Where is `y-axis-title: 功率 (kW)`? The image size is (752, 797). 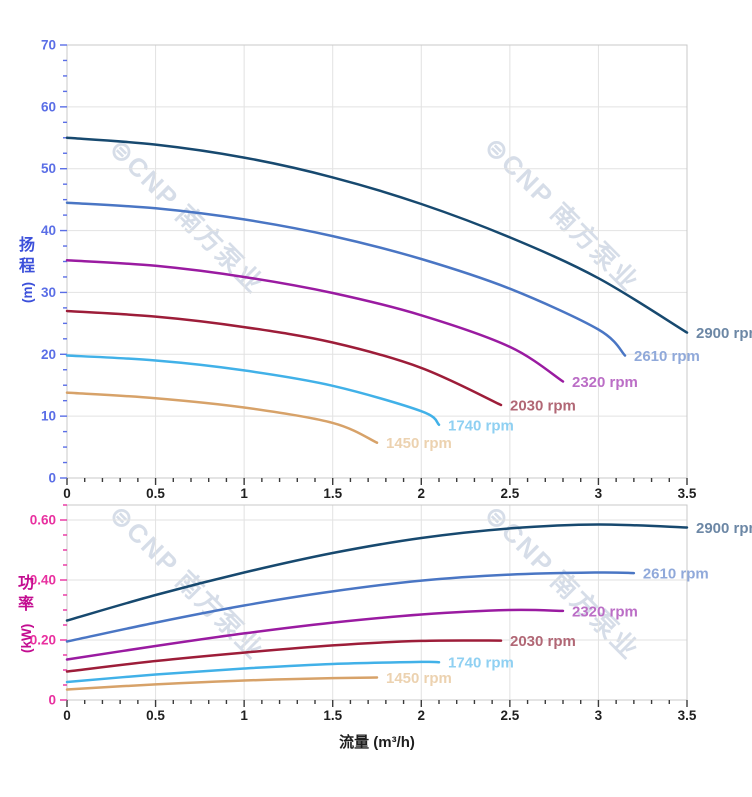 y-axis-title: 功率 (kW) is located at coordinates (26, 613).